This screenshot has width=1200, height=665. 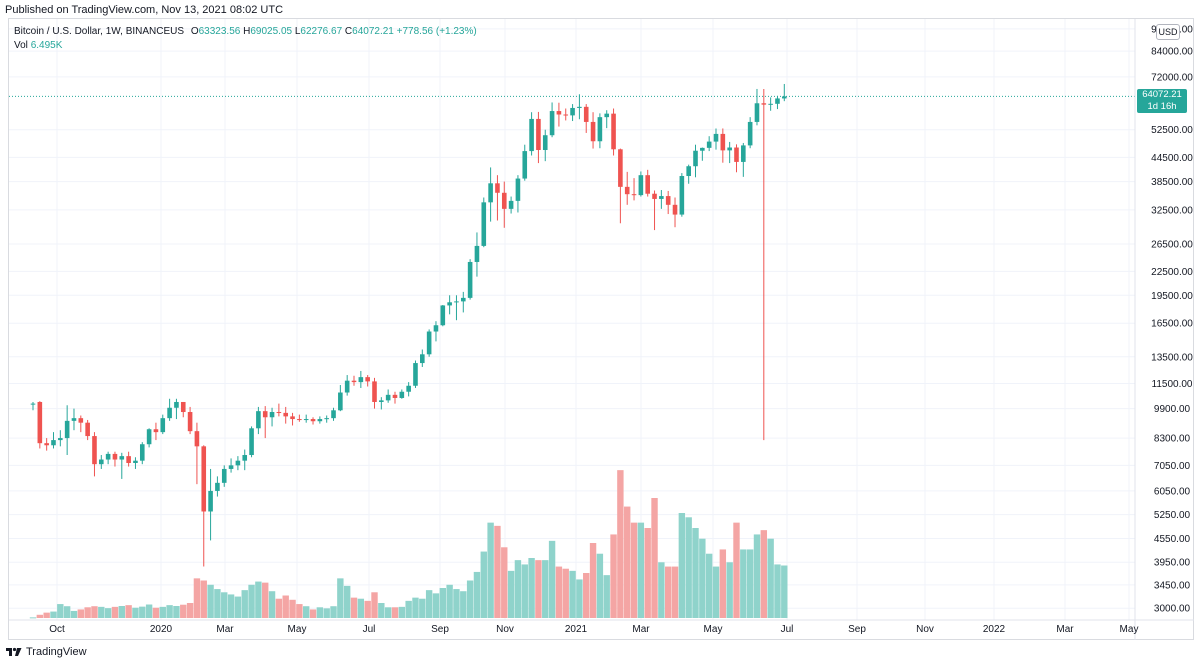 What do you see at coordinates (1172, 539) in the screenshot?
I see `y-tick-label: 4550.00` at bounding box center [1172, 539].